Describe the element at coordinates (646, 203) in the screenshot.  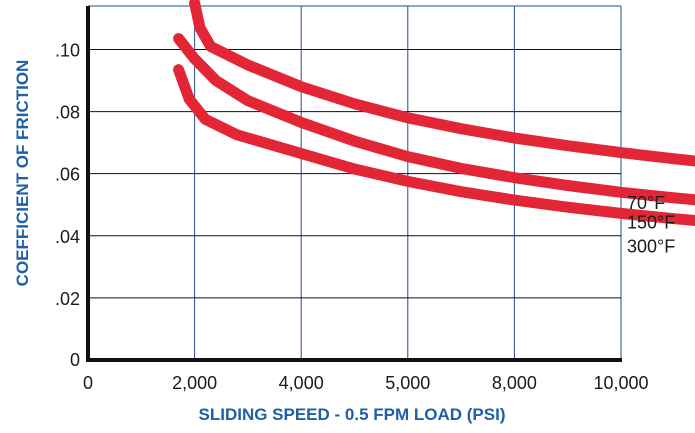
I see `series-label: 70°F` at that location.